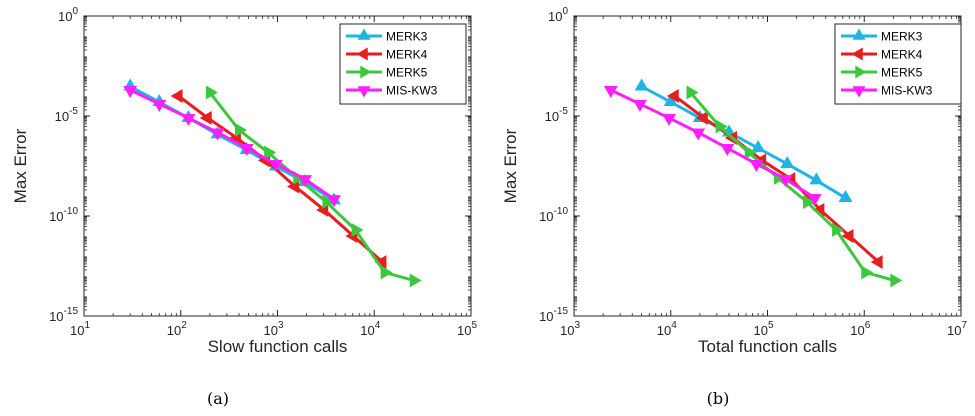 Image resolution: width=975 pixels, height=416 pixels. Describe the element at coordinates (902, 55) in the screenshot. I see `legend-label: MERK4` at that location.